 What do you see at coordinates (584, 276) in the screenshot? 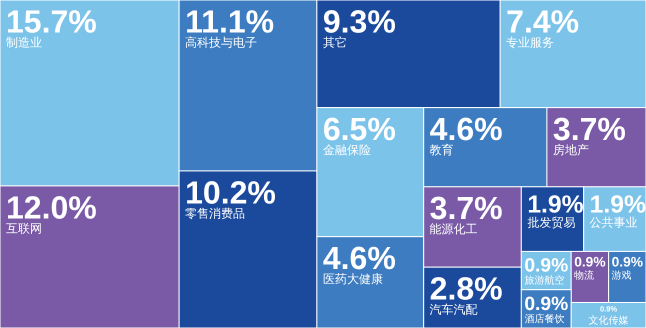
I see `category-label: 物流` at bounding box center [584, 276].